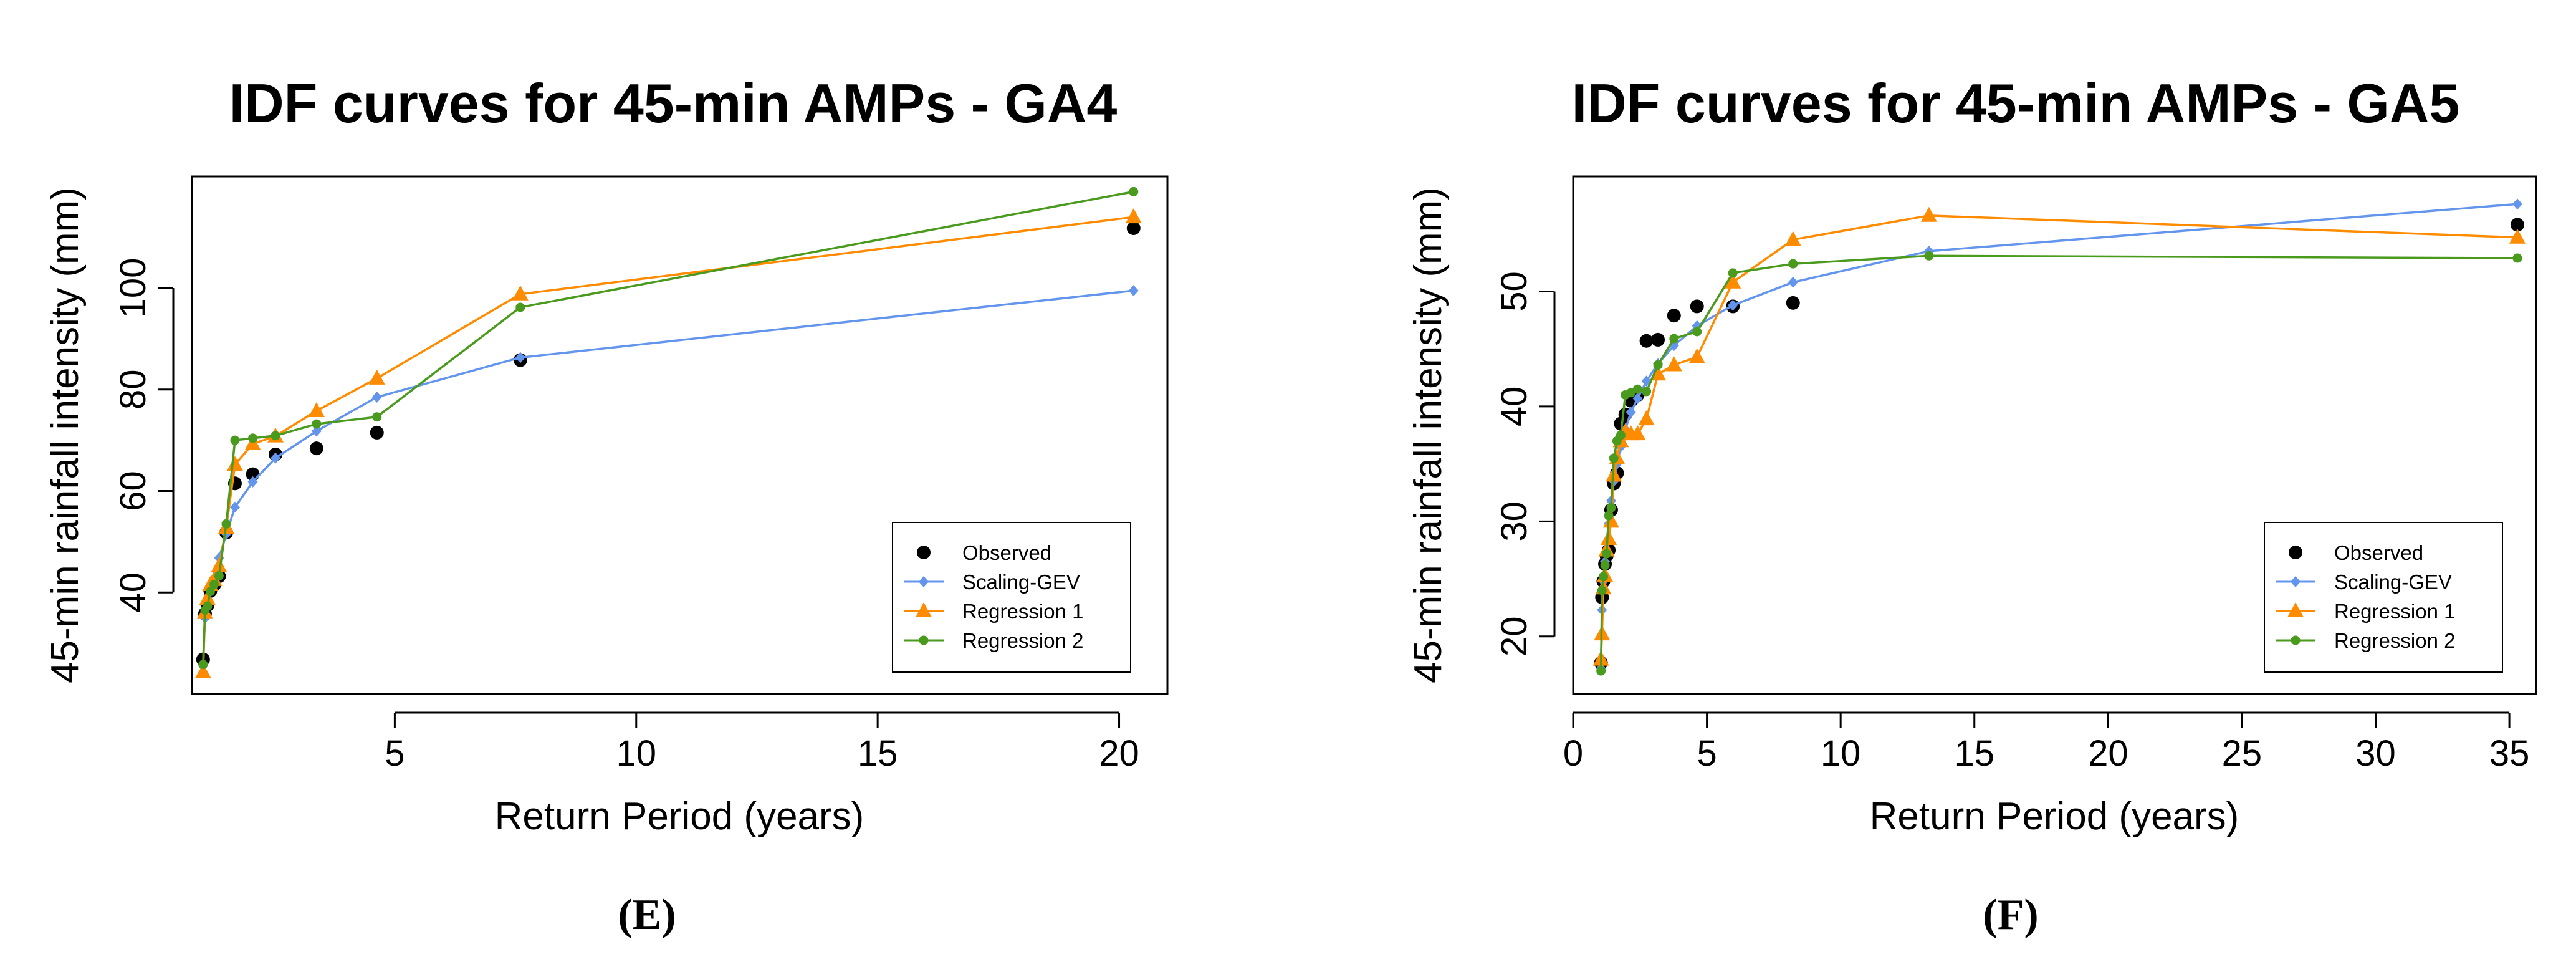 Image resolution: width=2576 pixels, height=967 pixels. I want to click on y-tick-label: 80, so click(133, 390).